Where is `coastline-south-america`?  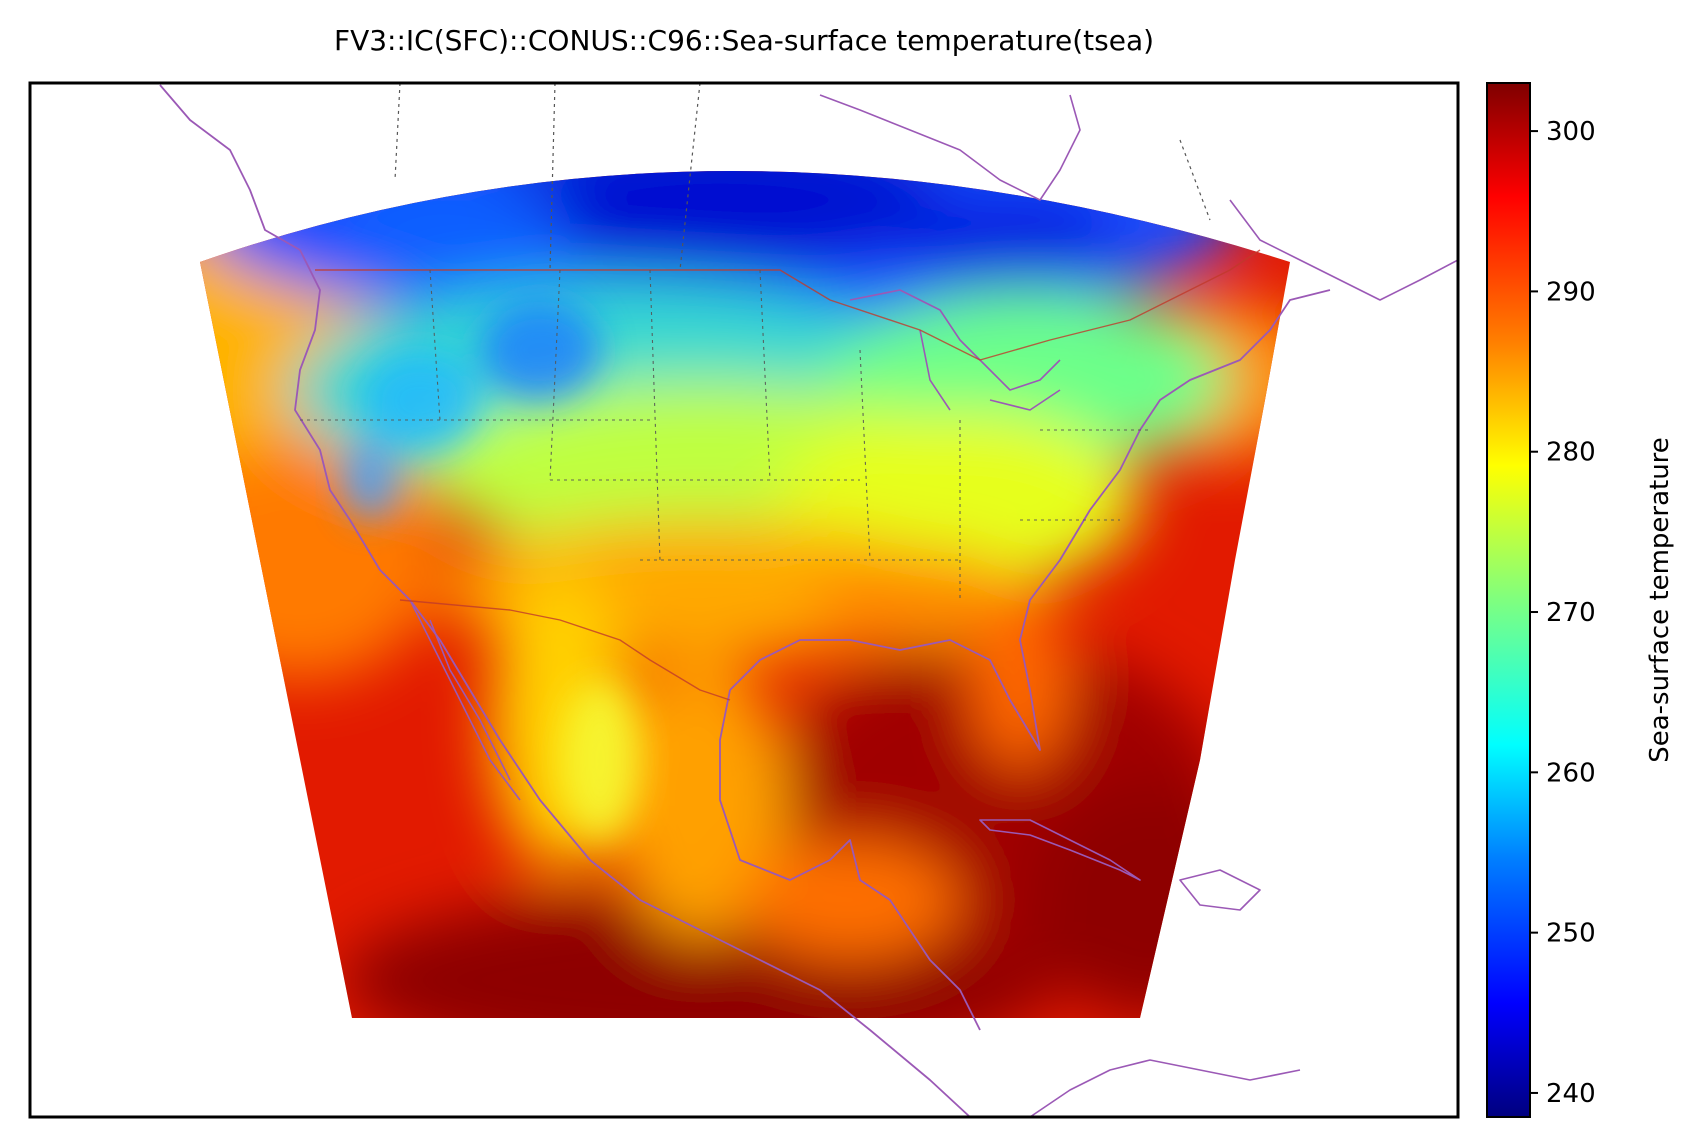 coastline-south-america is located at coordinates (1165, 1088).